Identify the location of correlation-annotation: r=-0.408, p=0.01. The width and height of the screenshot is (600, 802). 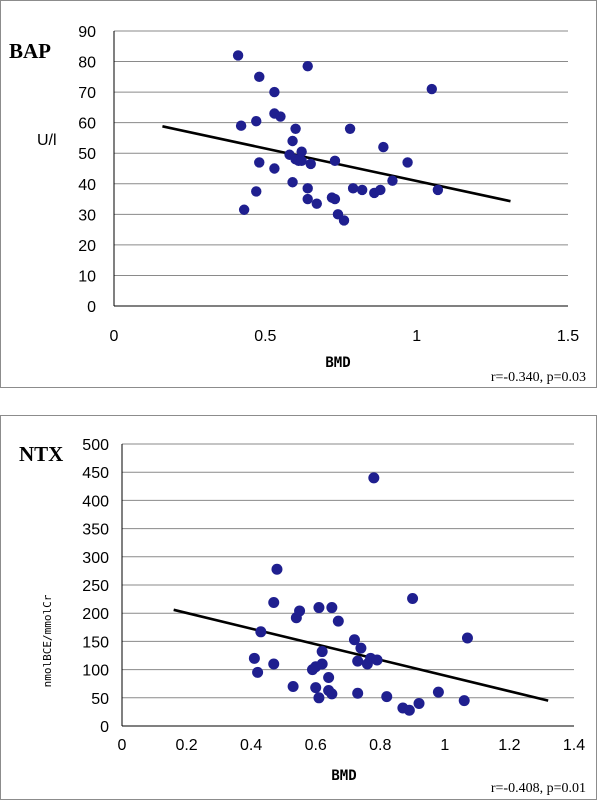
(538, 788).